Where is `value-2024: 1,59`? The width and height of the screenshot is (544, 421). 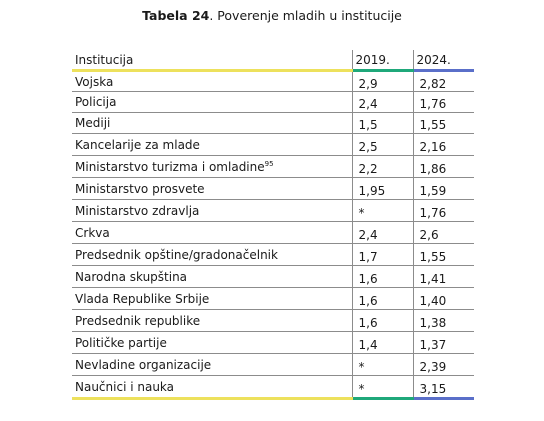 value-2024: 1,59 is located at coordinates (443, 188).